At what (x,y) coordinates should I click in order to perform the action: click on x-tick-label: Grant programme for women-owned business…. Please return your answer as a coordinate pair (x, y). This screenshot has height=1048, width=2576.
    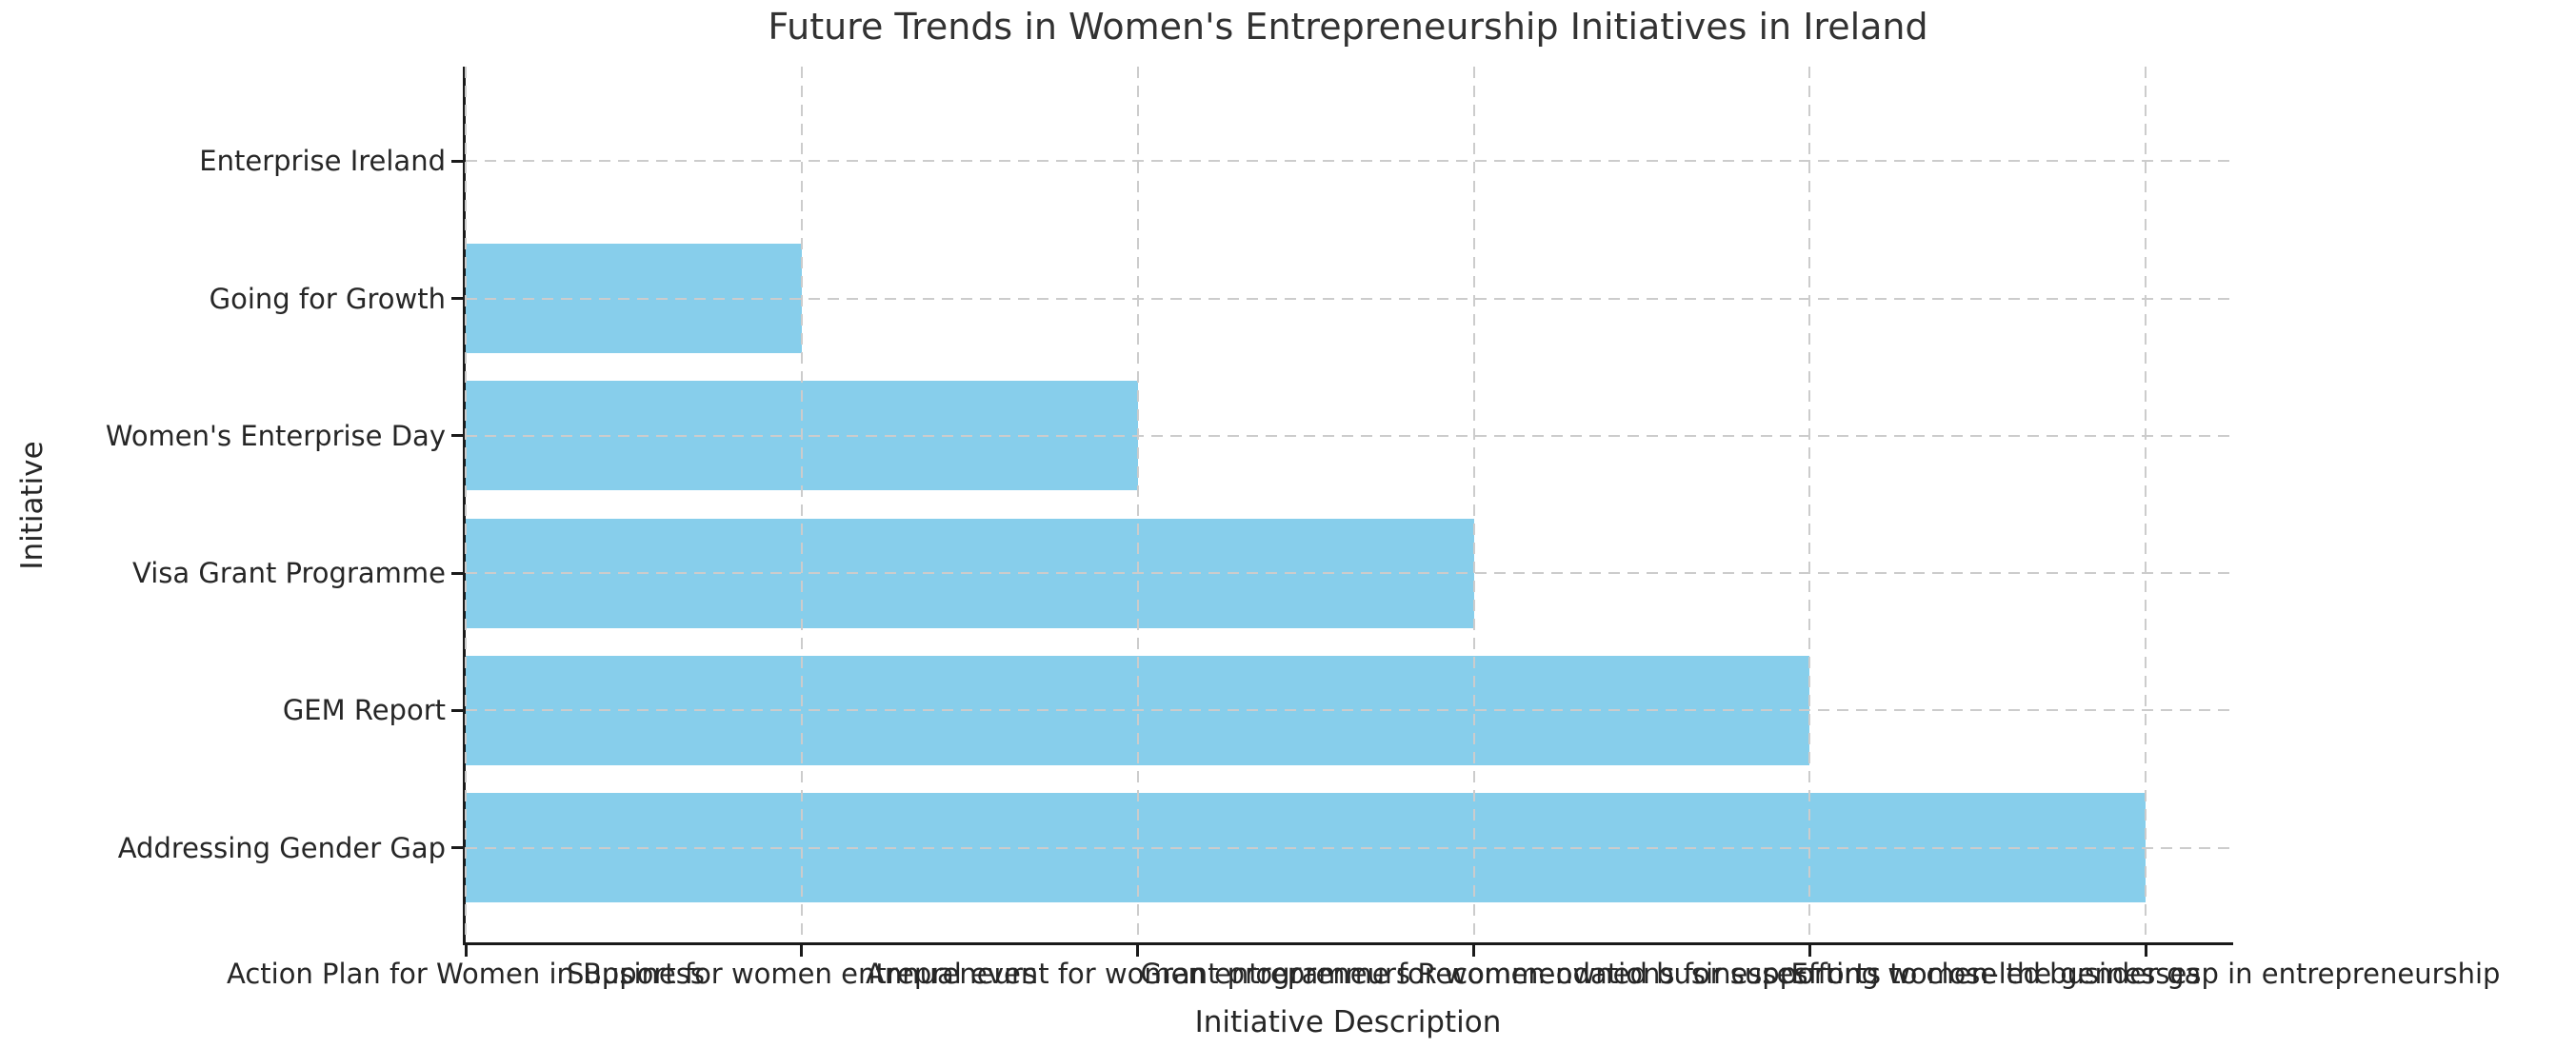
    Looking at the image, I should click on (1474, 974).